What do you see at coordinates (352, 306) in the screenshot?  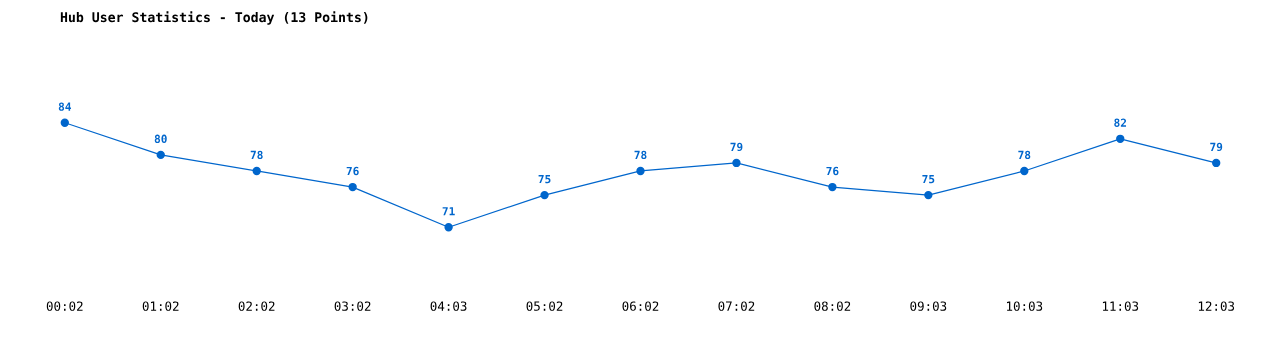 I see `x-tick-label: 03:02` at bounding box center [352, 306].